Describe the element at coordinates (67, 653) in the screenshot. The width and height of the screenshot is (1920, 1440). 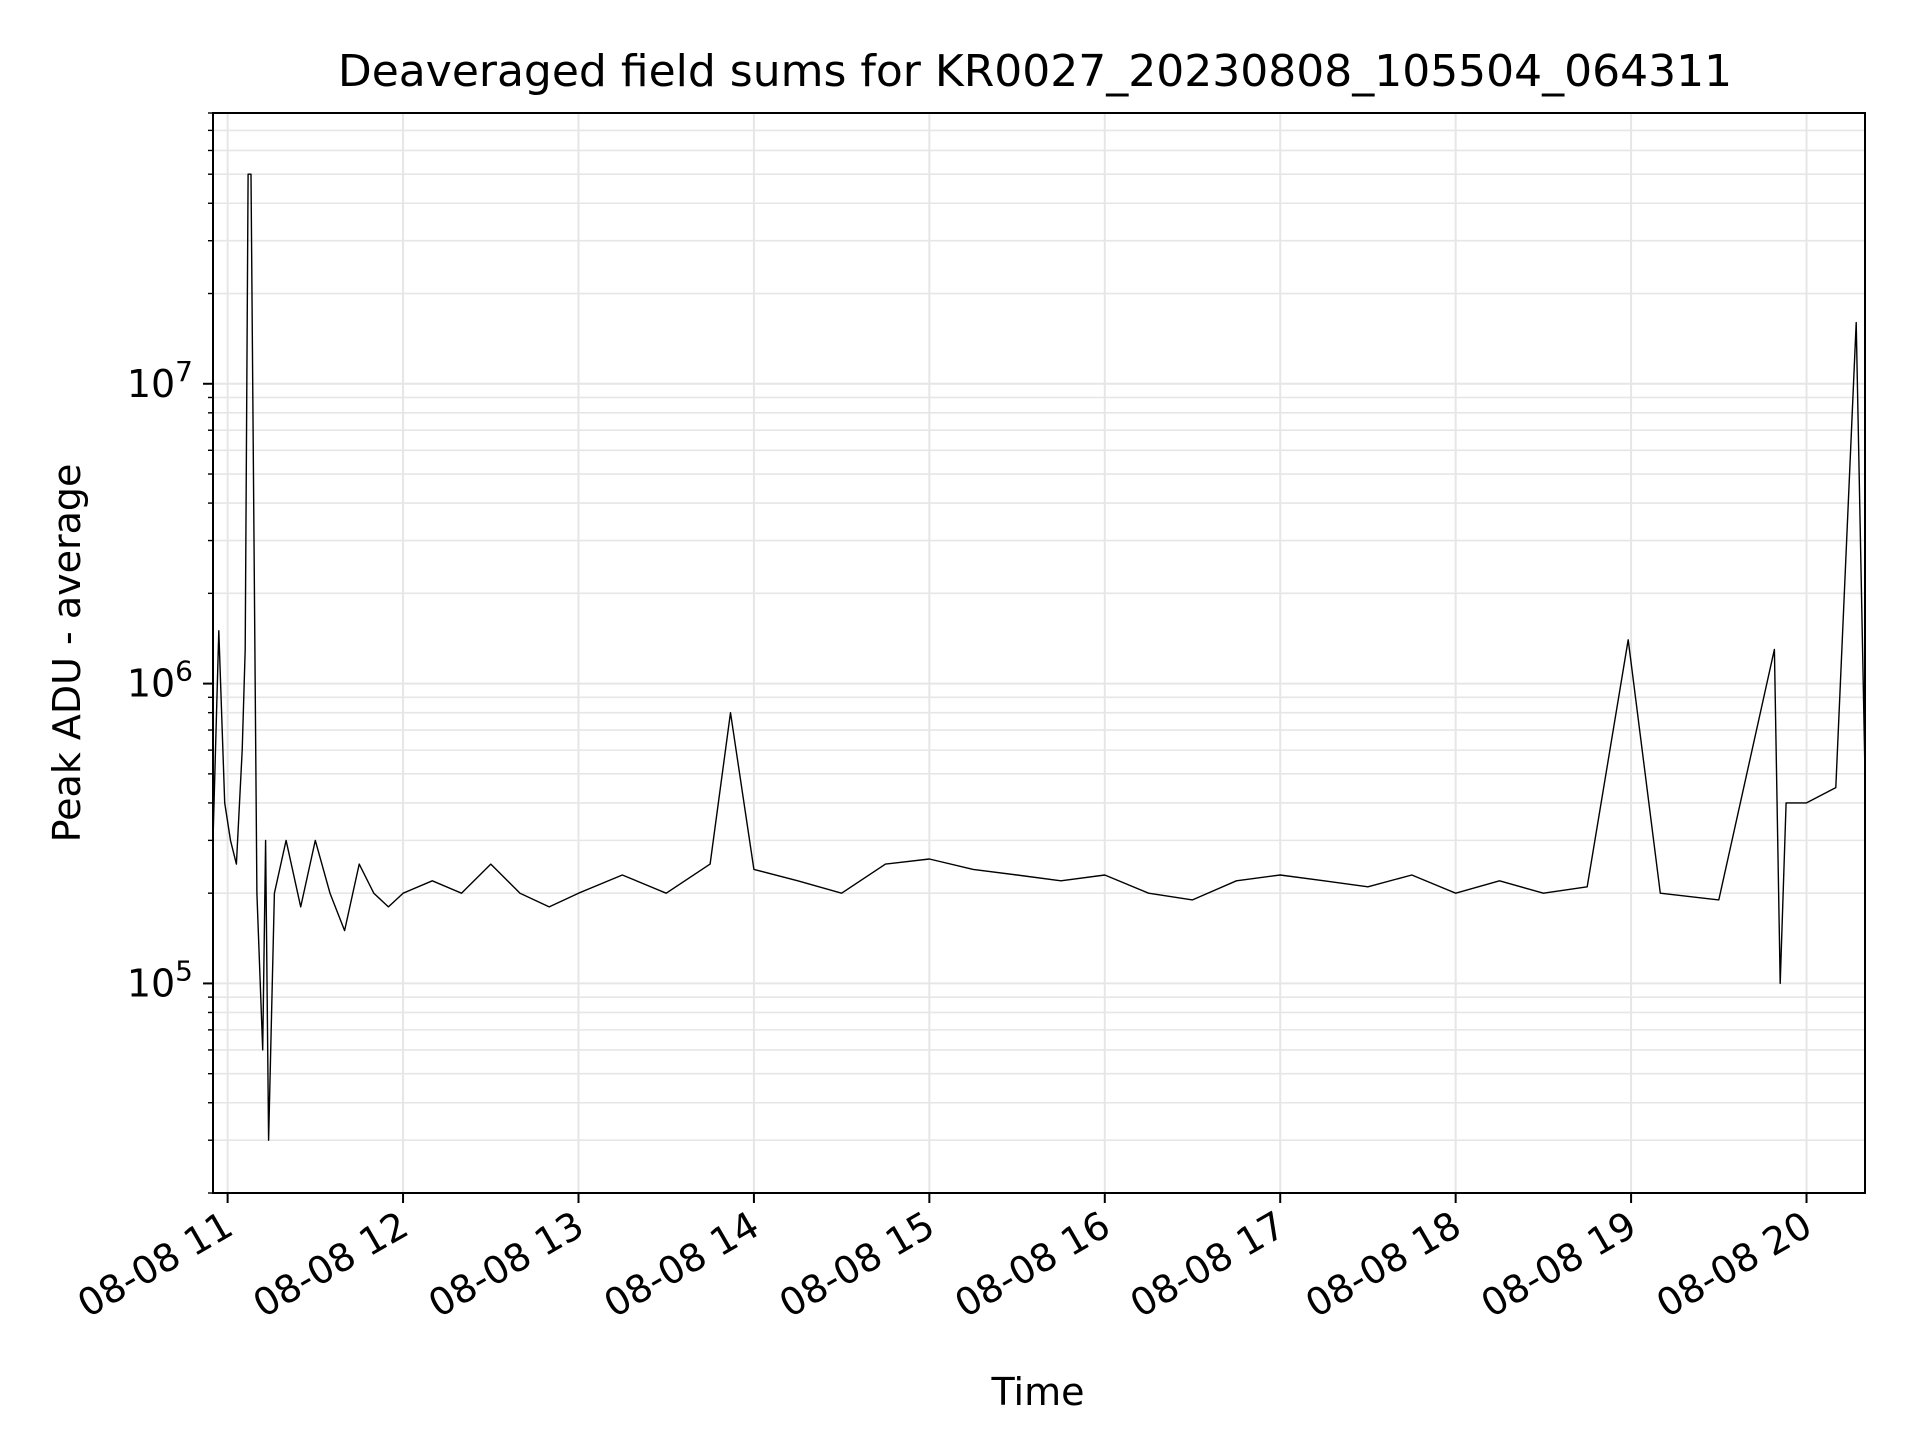
I see `y-axis-label: Peak ADU - average` at that location.